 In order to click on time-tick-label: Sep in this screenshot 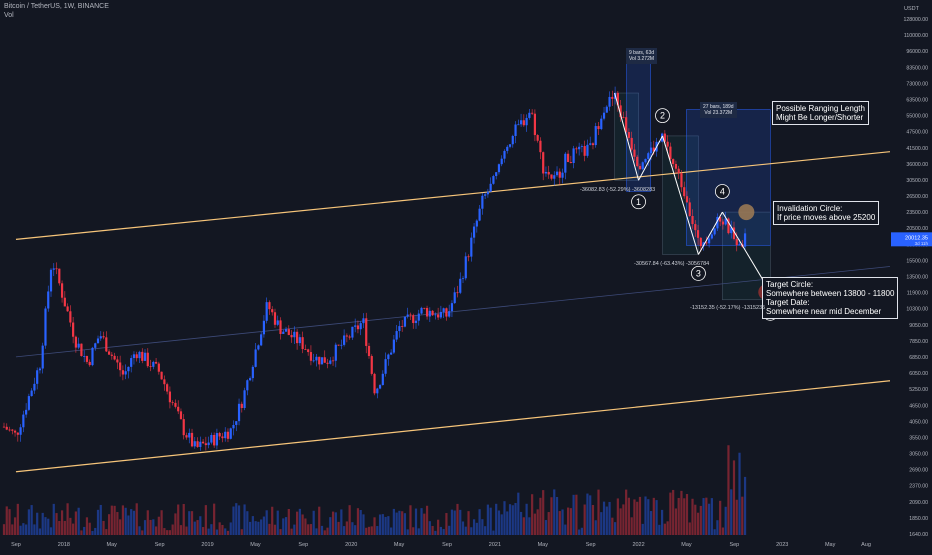, I will do `click(16, 545)`.